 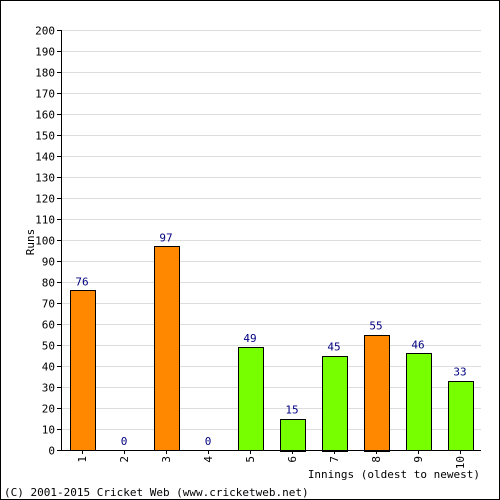 I want to click on x-tick-label: 8, so click(x=376, y=459).